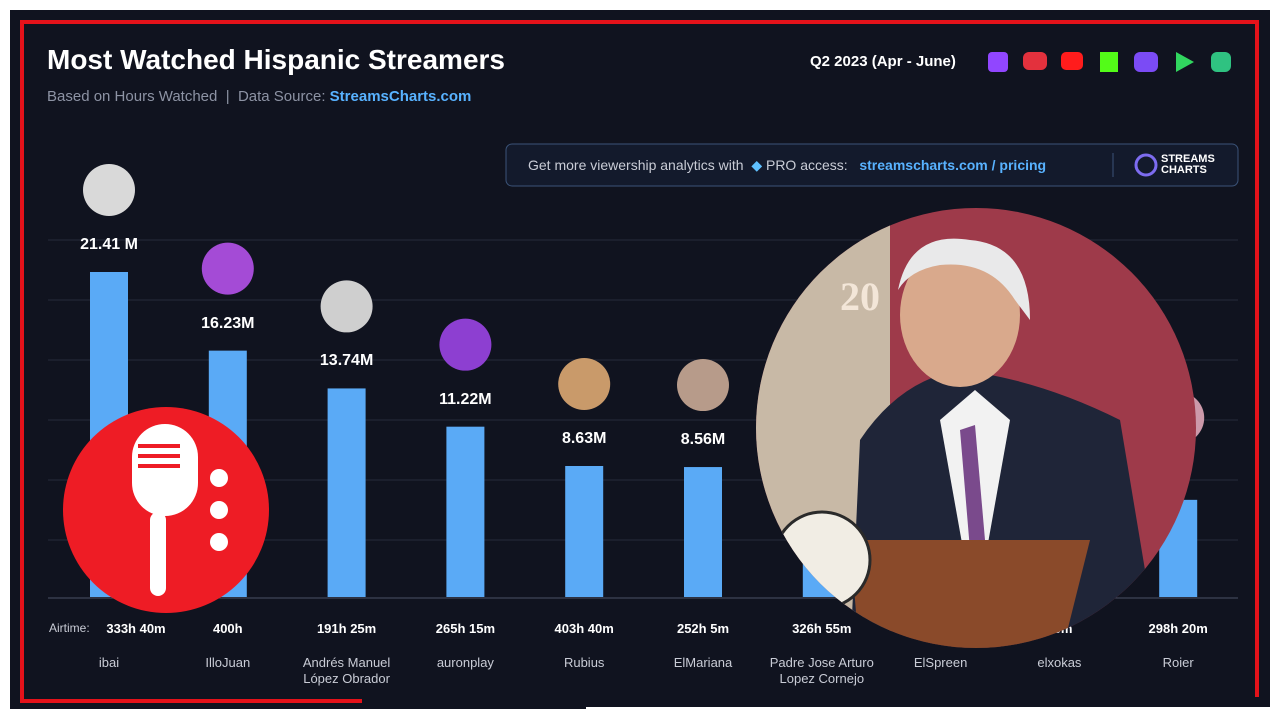 This screenshot has width=1280, height=719. Describe the element at coordinates (822, 628) in the screenshot. I see `airtime: 326h 55m` at that location.